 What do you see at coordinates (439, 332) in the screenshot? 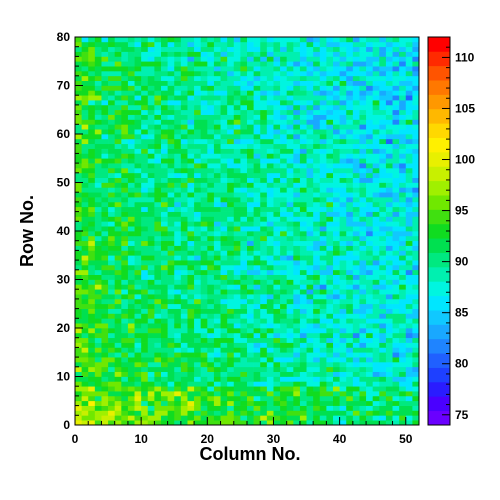
I see `colorbar-segment` at bounding box center [439, 332].